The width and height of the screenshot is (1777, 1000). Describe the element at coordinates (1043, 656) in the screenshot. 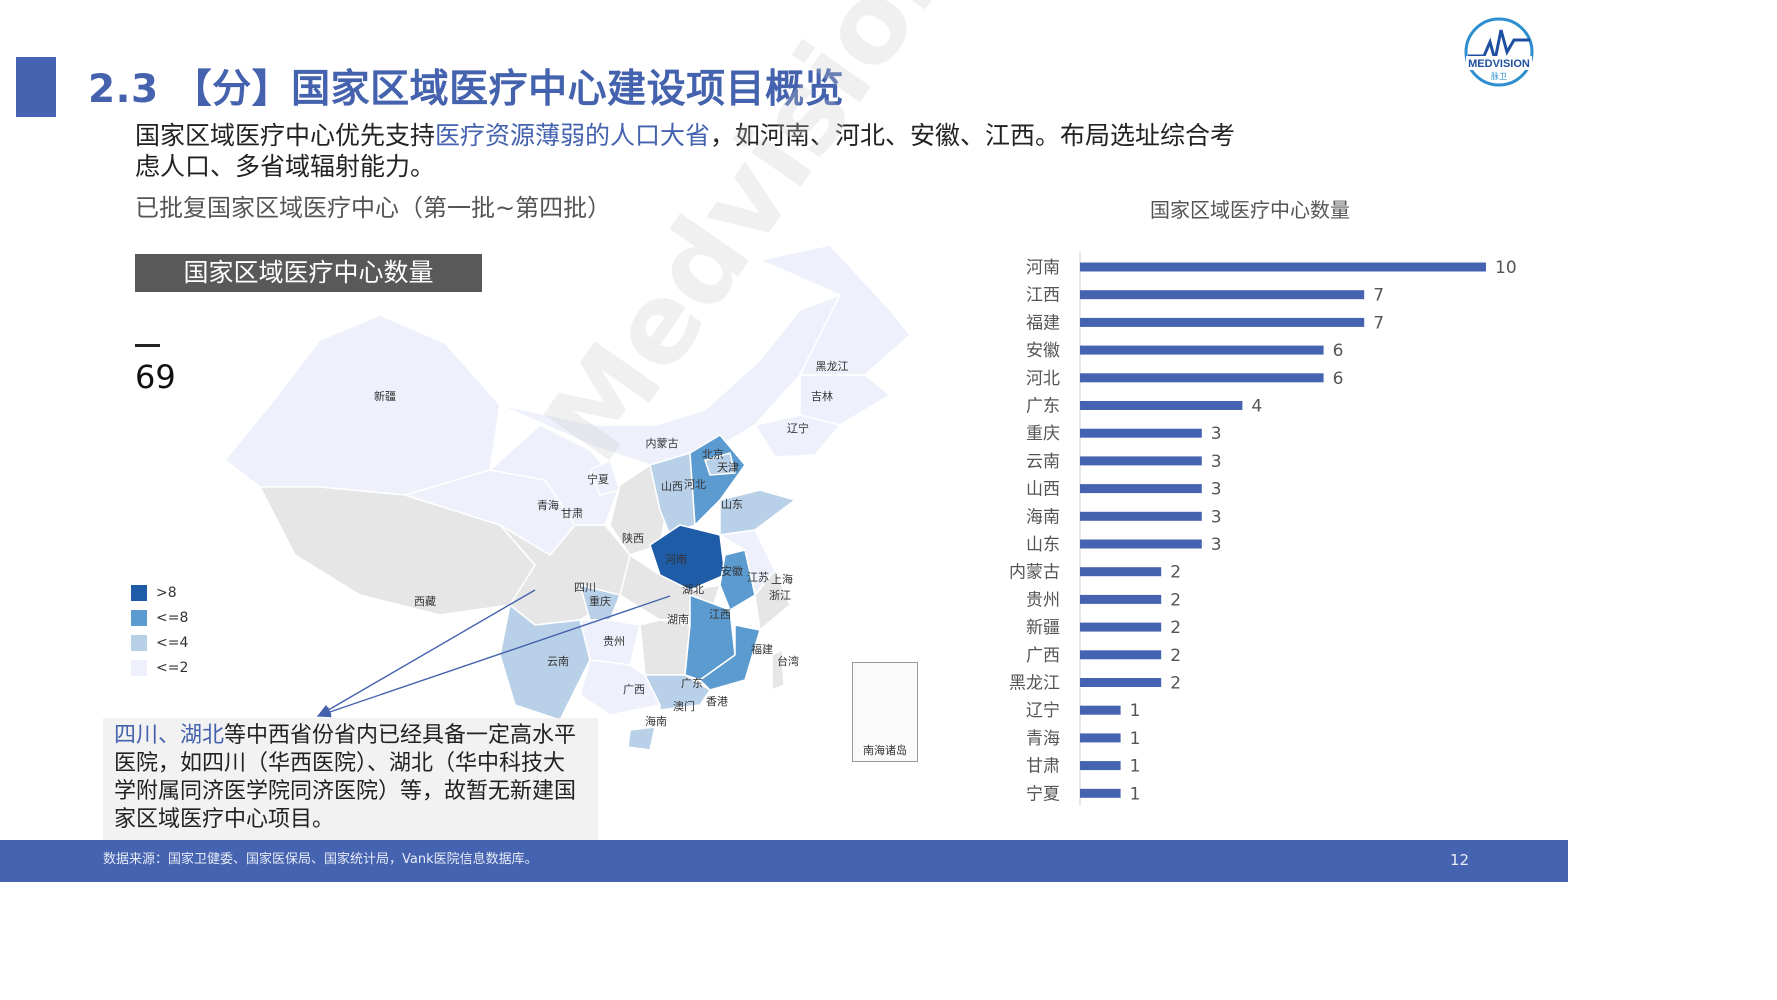

I see `bar-category-label: 广西` at that location.